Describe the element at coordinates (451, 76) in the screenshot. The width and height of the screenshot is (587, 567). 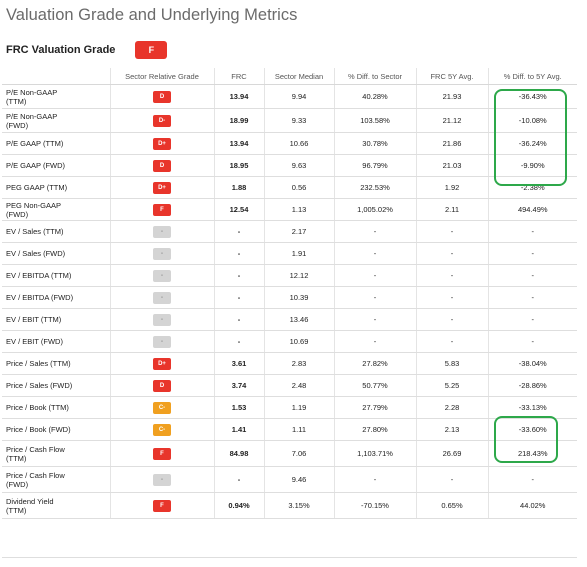
I see `column-header: FRC 5Y Avg.` at that location.